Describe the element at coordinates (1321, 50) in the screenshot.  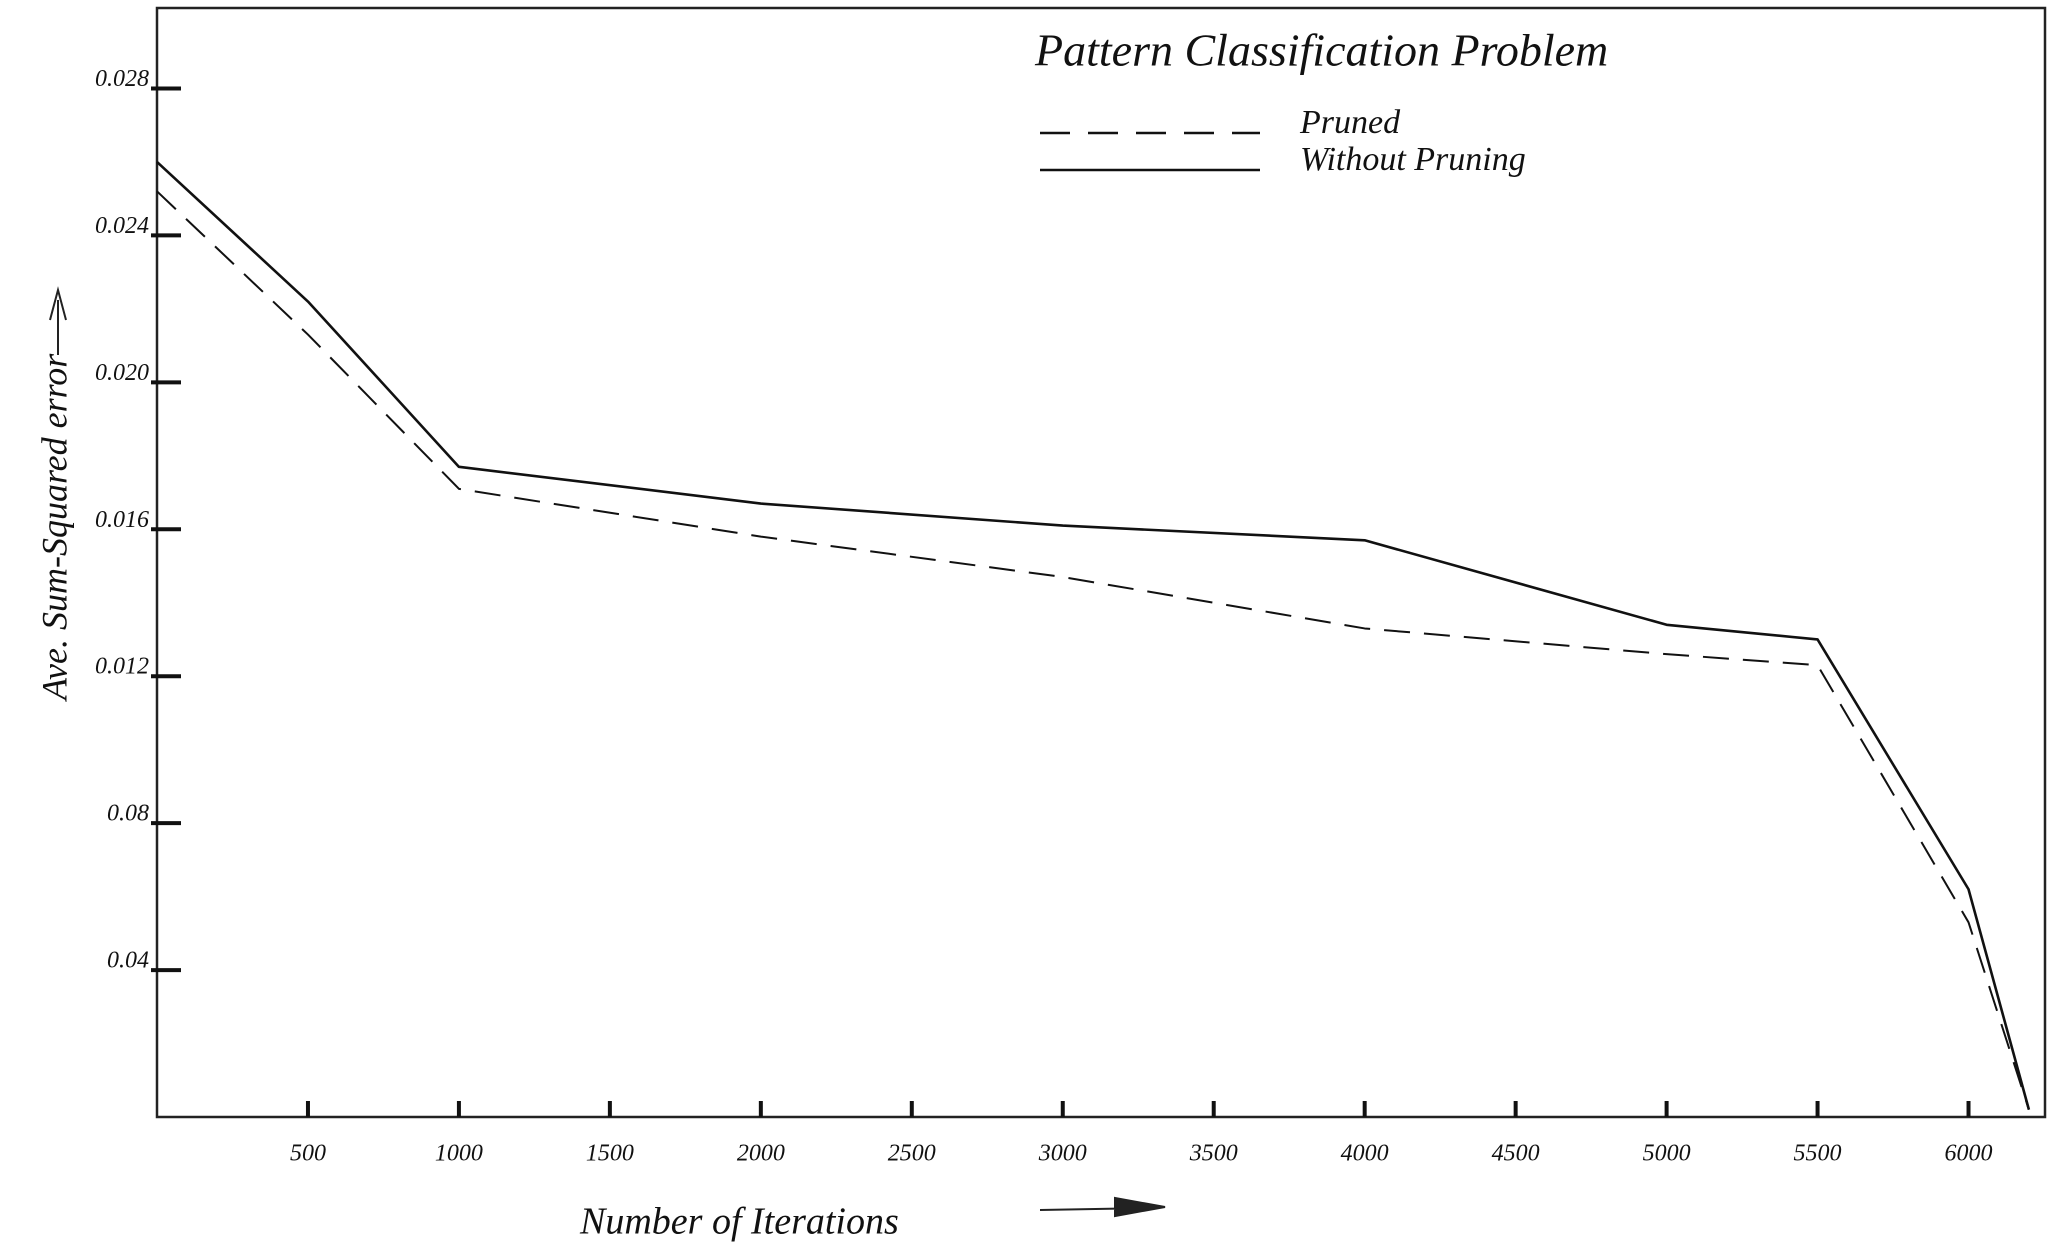
I see `chart-title: Pattern Classification Problem` at that location.